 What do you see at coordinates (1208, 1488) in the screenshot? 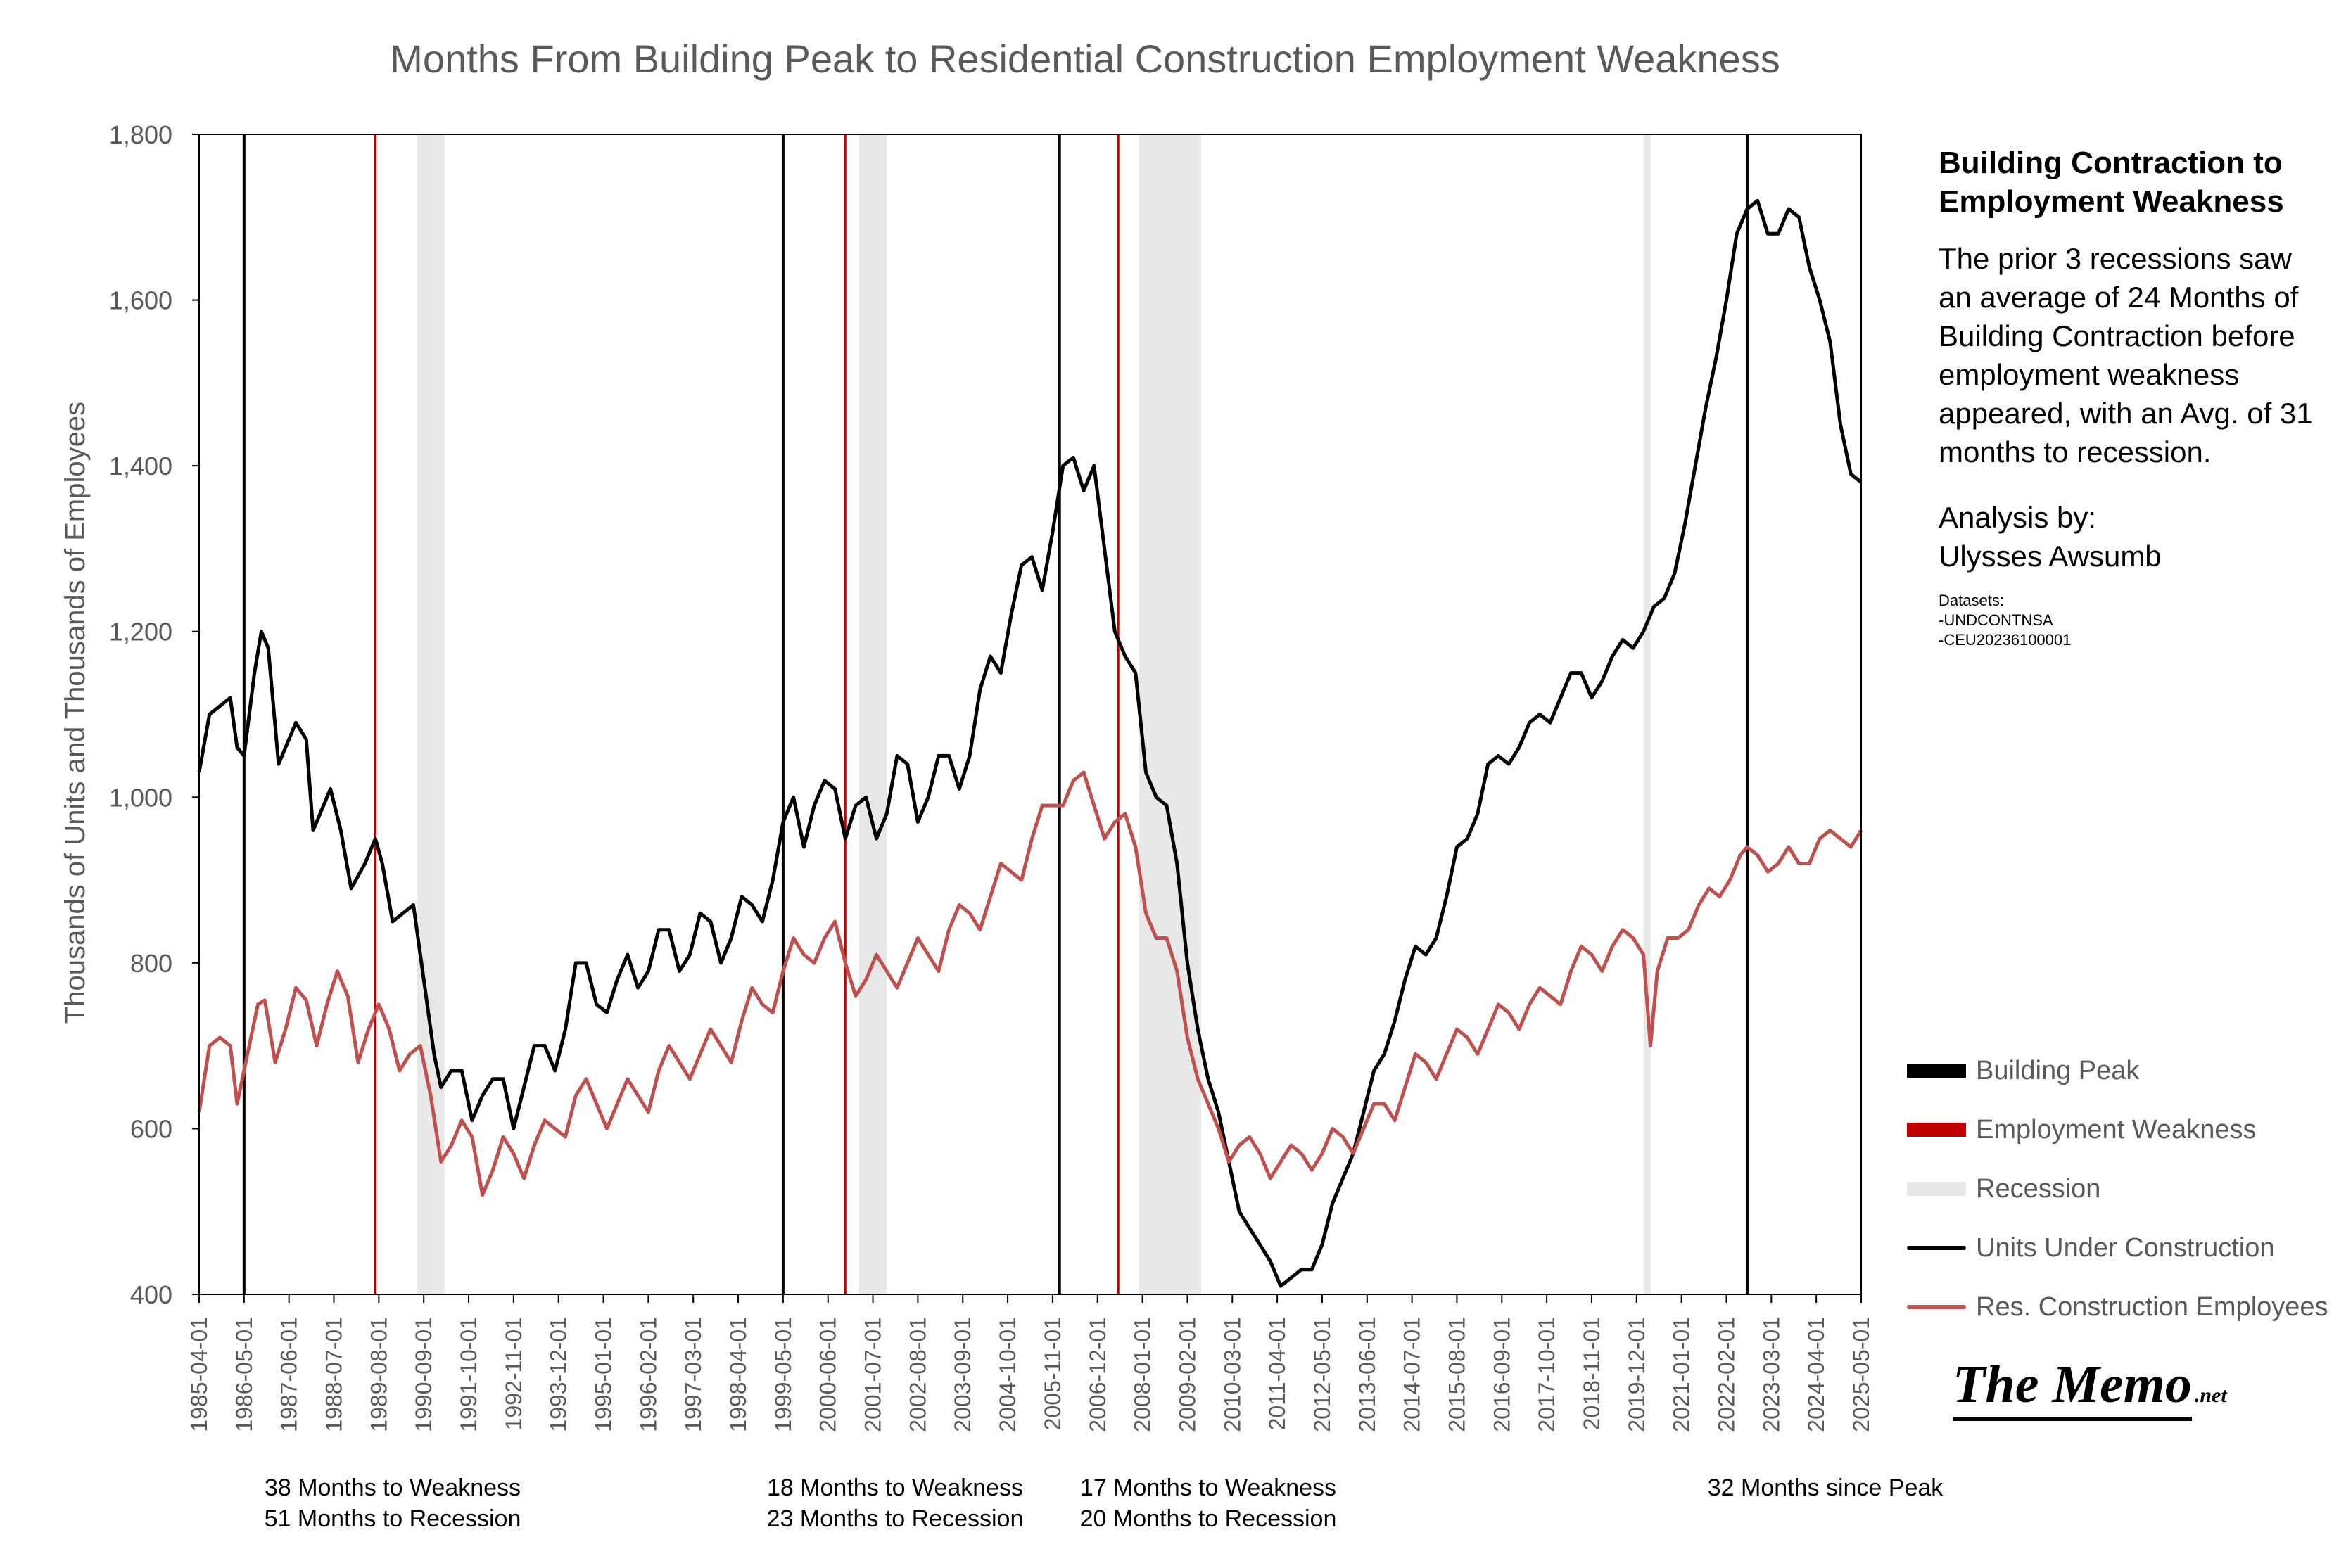
I see `annotation-3-line1: 17 Months to Weakness` at bounding box center [1208, 1488].